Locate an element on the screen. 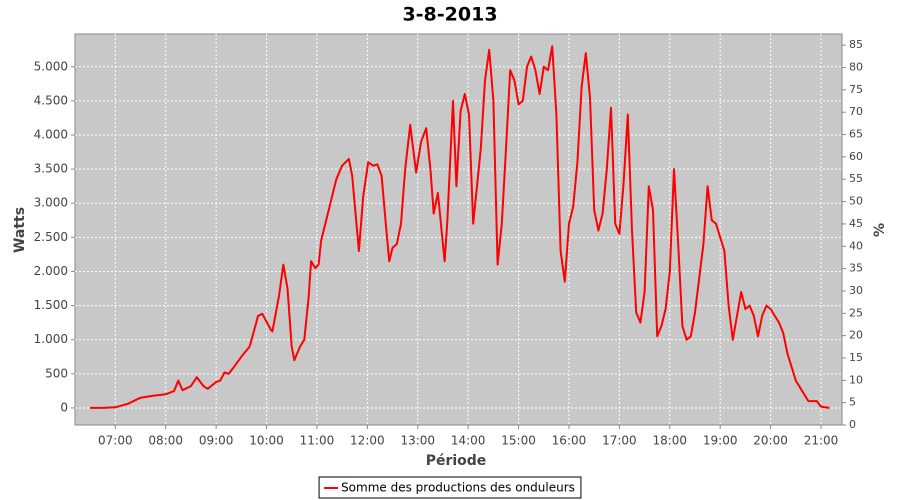 The height and width of the screenshot is (500, 900). x-axis-label: Période is located at coordinates (456, 461).